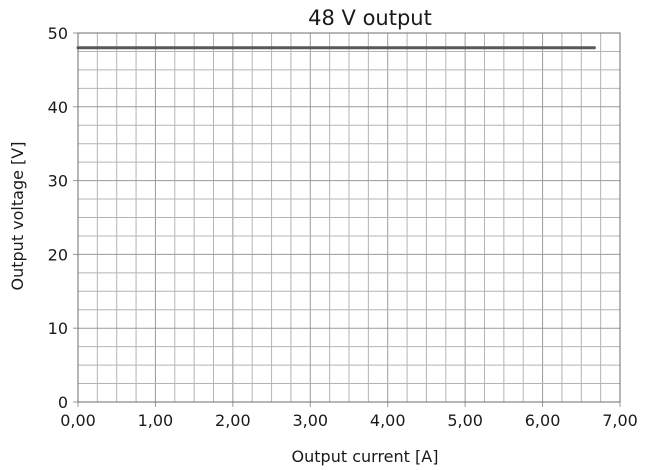 This screenshot has width=665, height=470. What do you see at coordinates (370, 18) in the screenshot?
I see `chart-title: 48 V output` at bounding box center [370, 18].